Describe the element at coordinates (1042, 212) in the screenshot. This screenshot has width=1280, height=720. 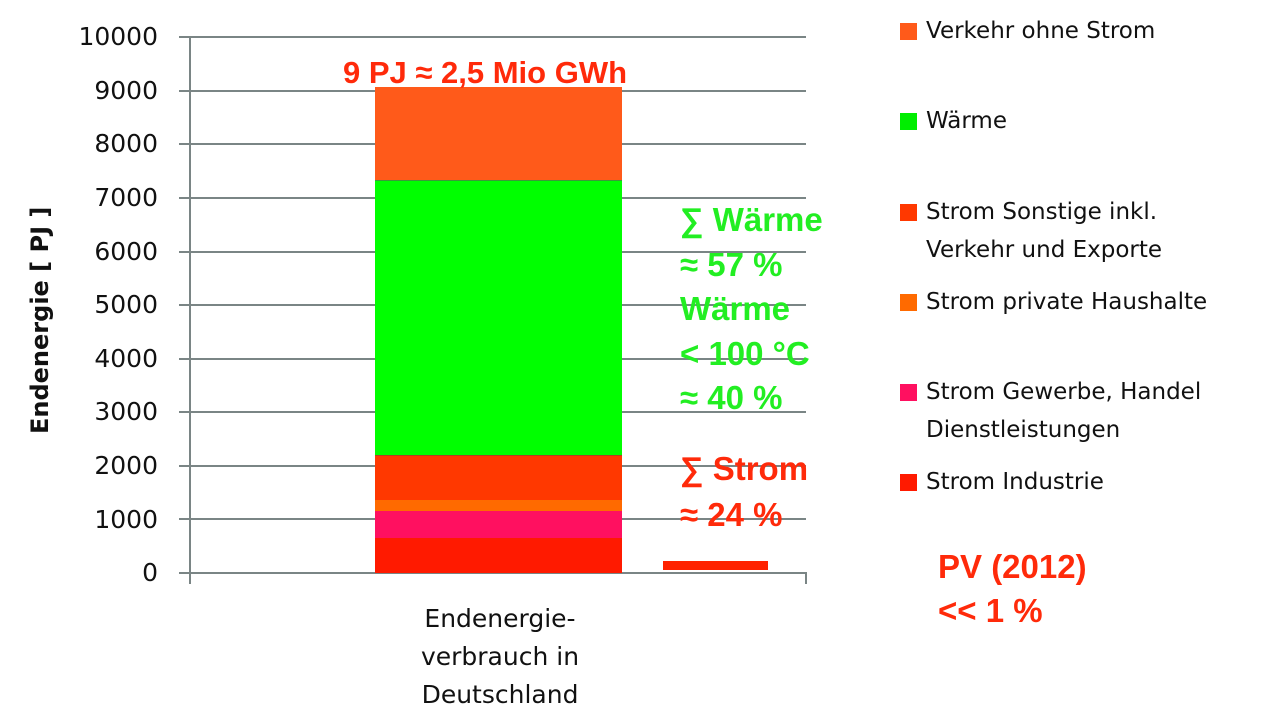
I see `legend-label-line: Strom Sonstige inkl.` at that location.